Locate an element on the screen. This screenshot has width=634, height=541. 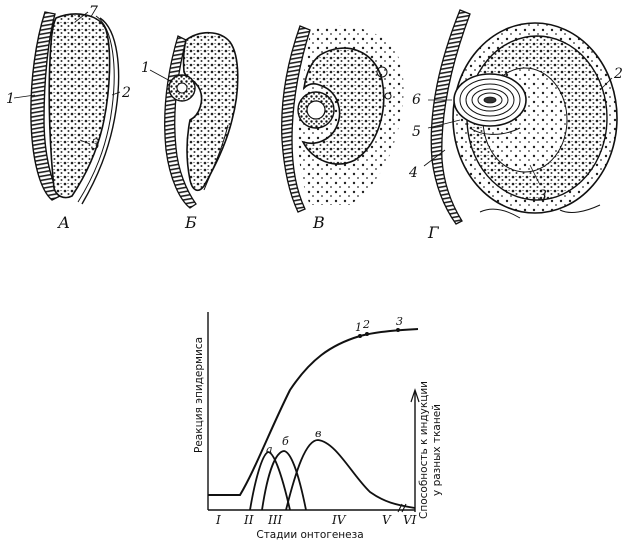
panel-b-optic-cup is located at coordinates (210, 111).